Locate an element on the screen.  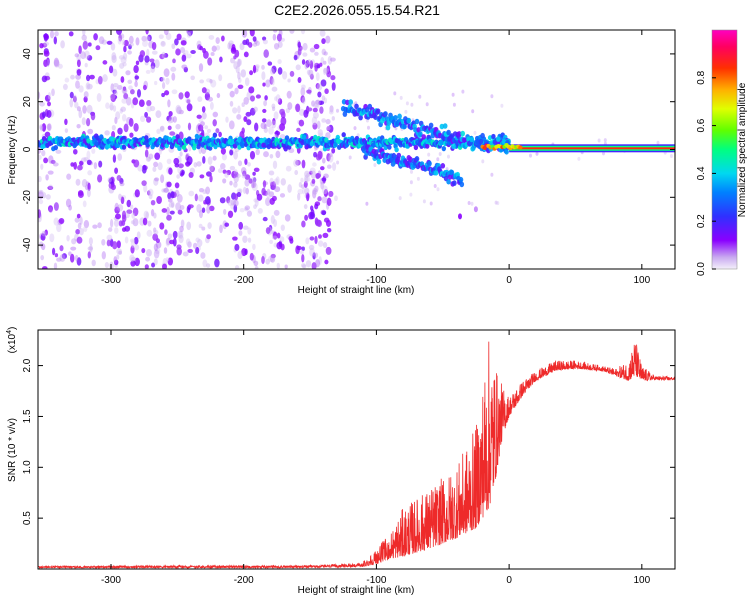
colorbar-gradient is located at coordinates (724, 149).